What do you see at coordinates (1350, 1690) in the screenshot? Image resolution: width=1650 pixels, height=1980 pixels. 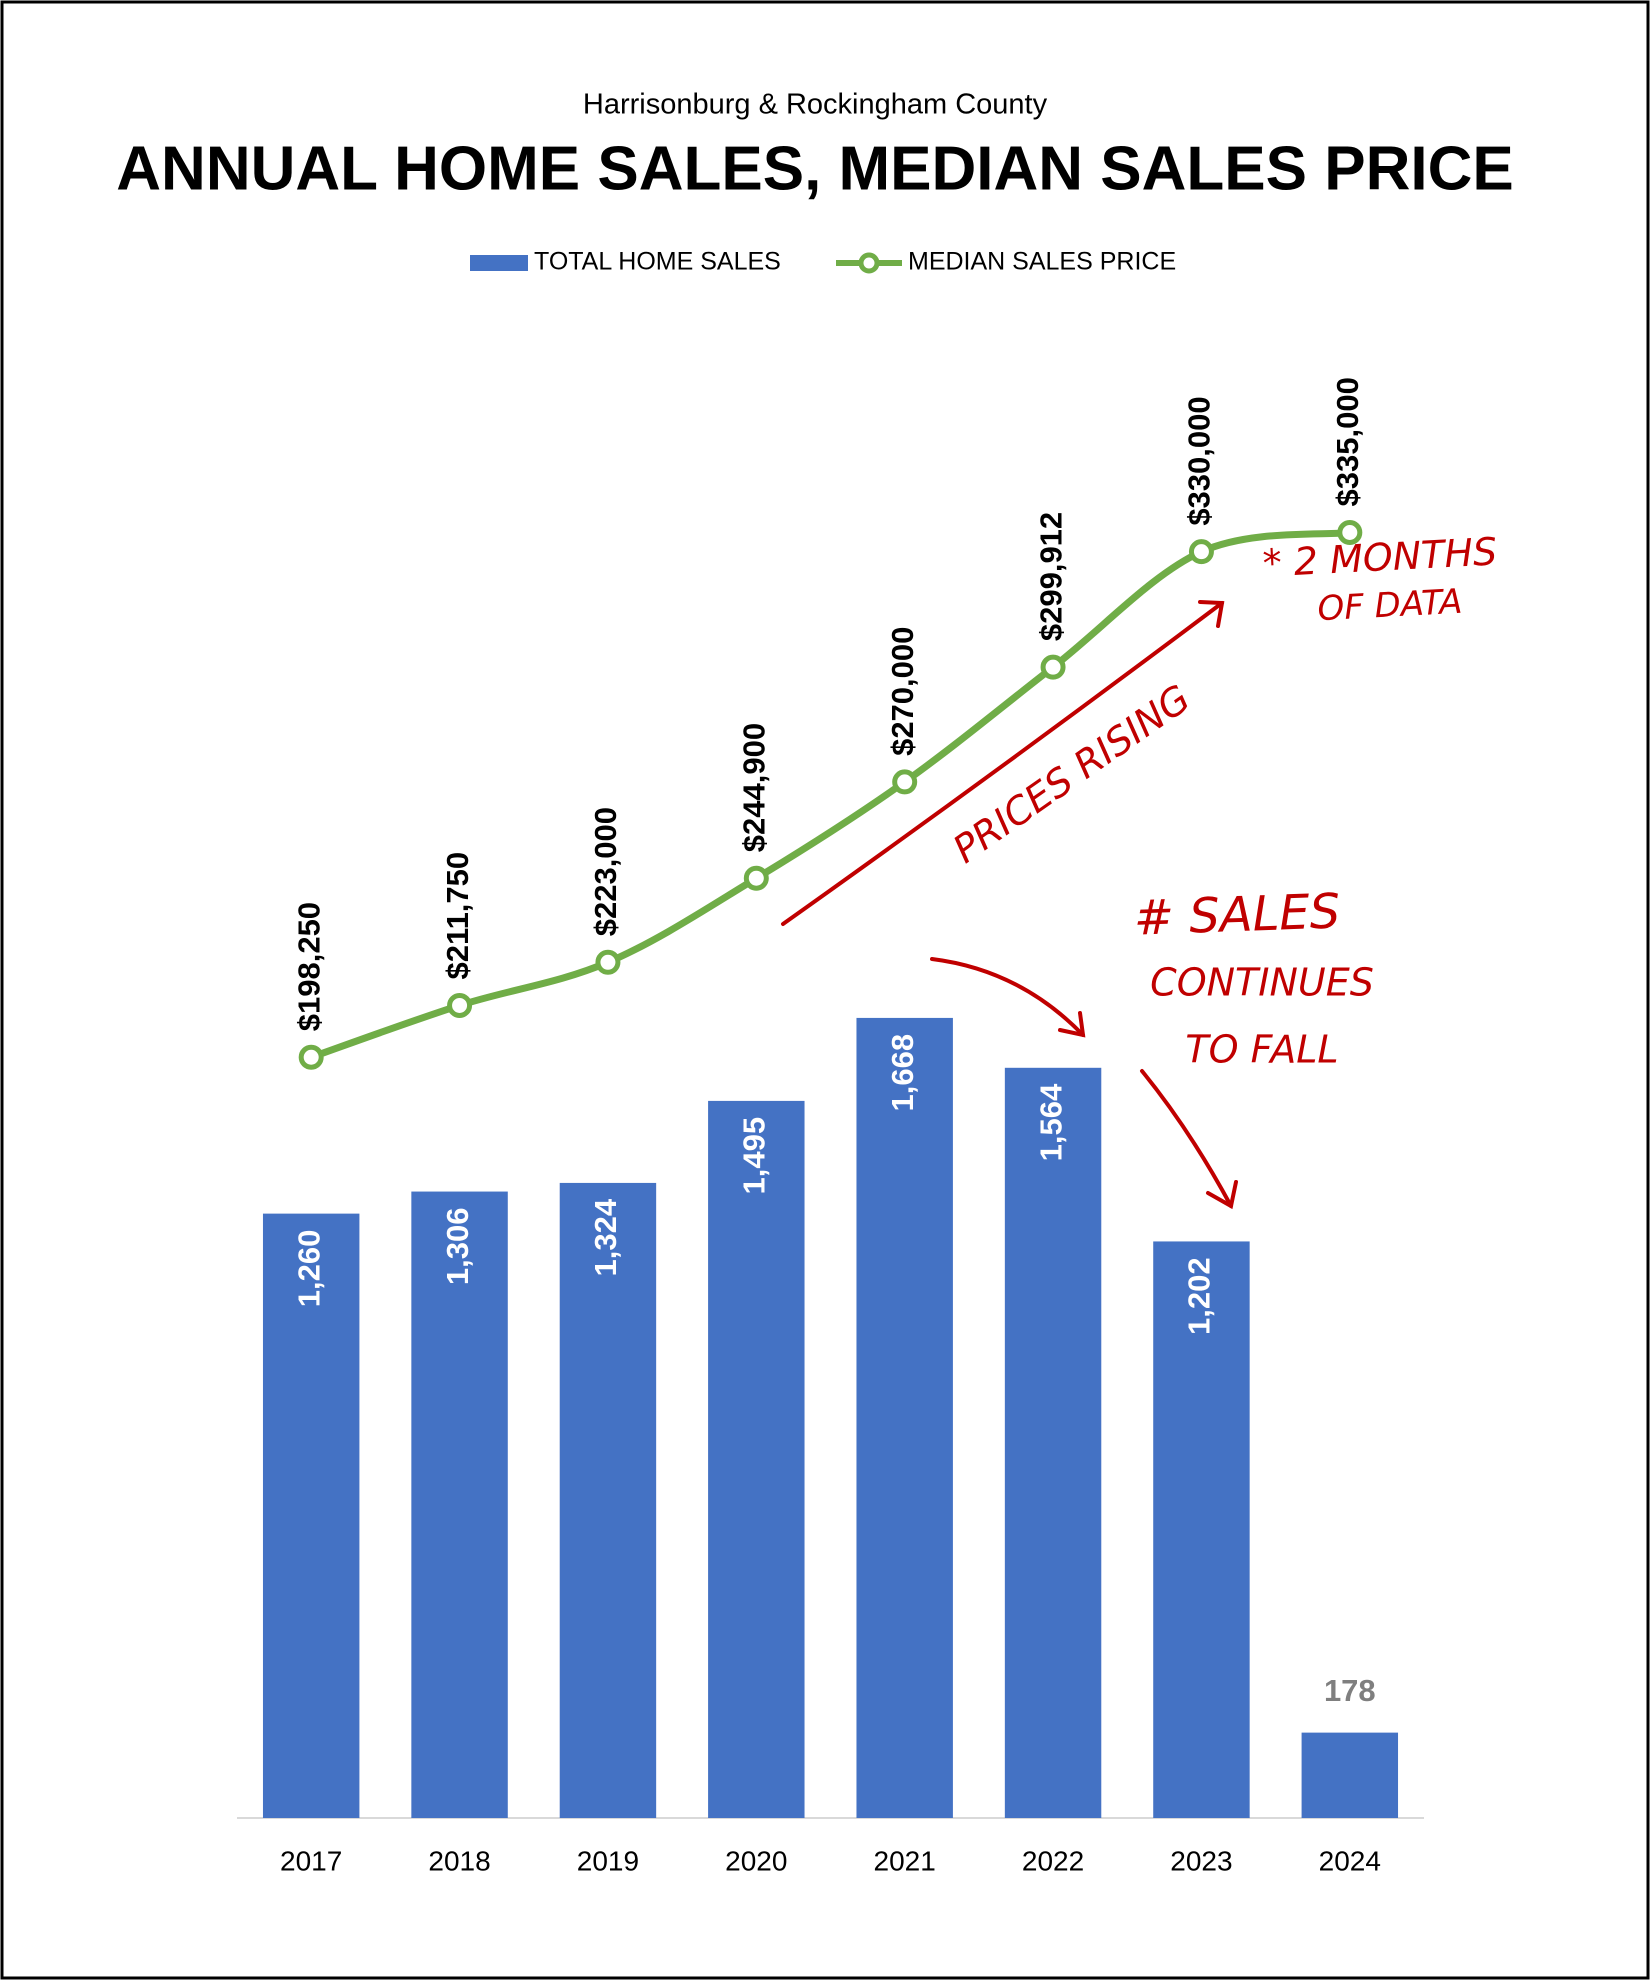 I see `bar-value-label: 178` at bounding box center [1350, 1690].